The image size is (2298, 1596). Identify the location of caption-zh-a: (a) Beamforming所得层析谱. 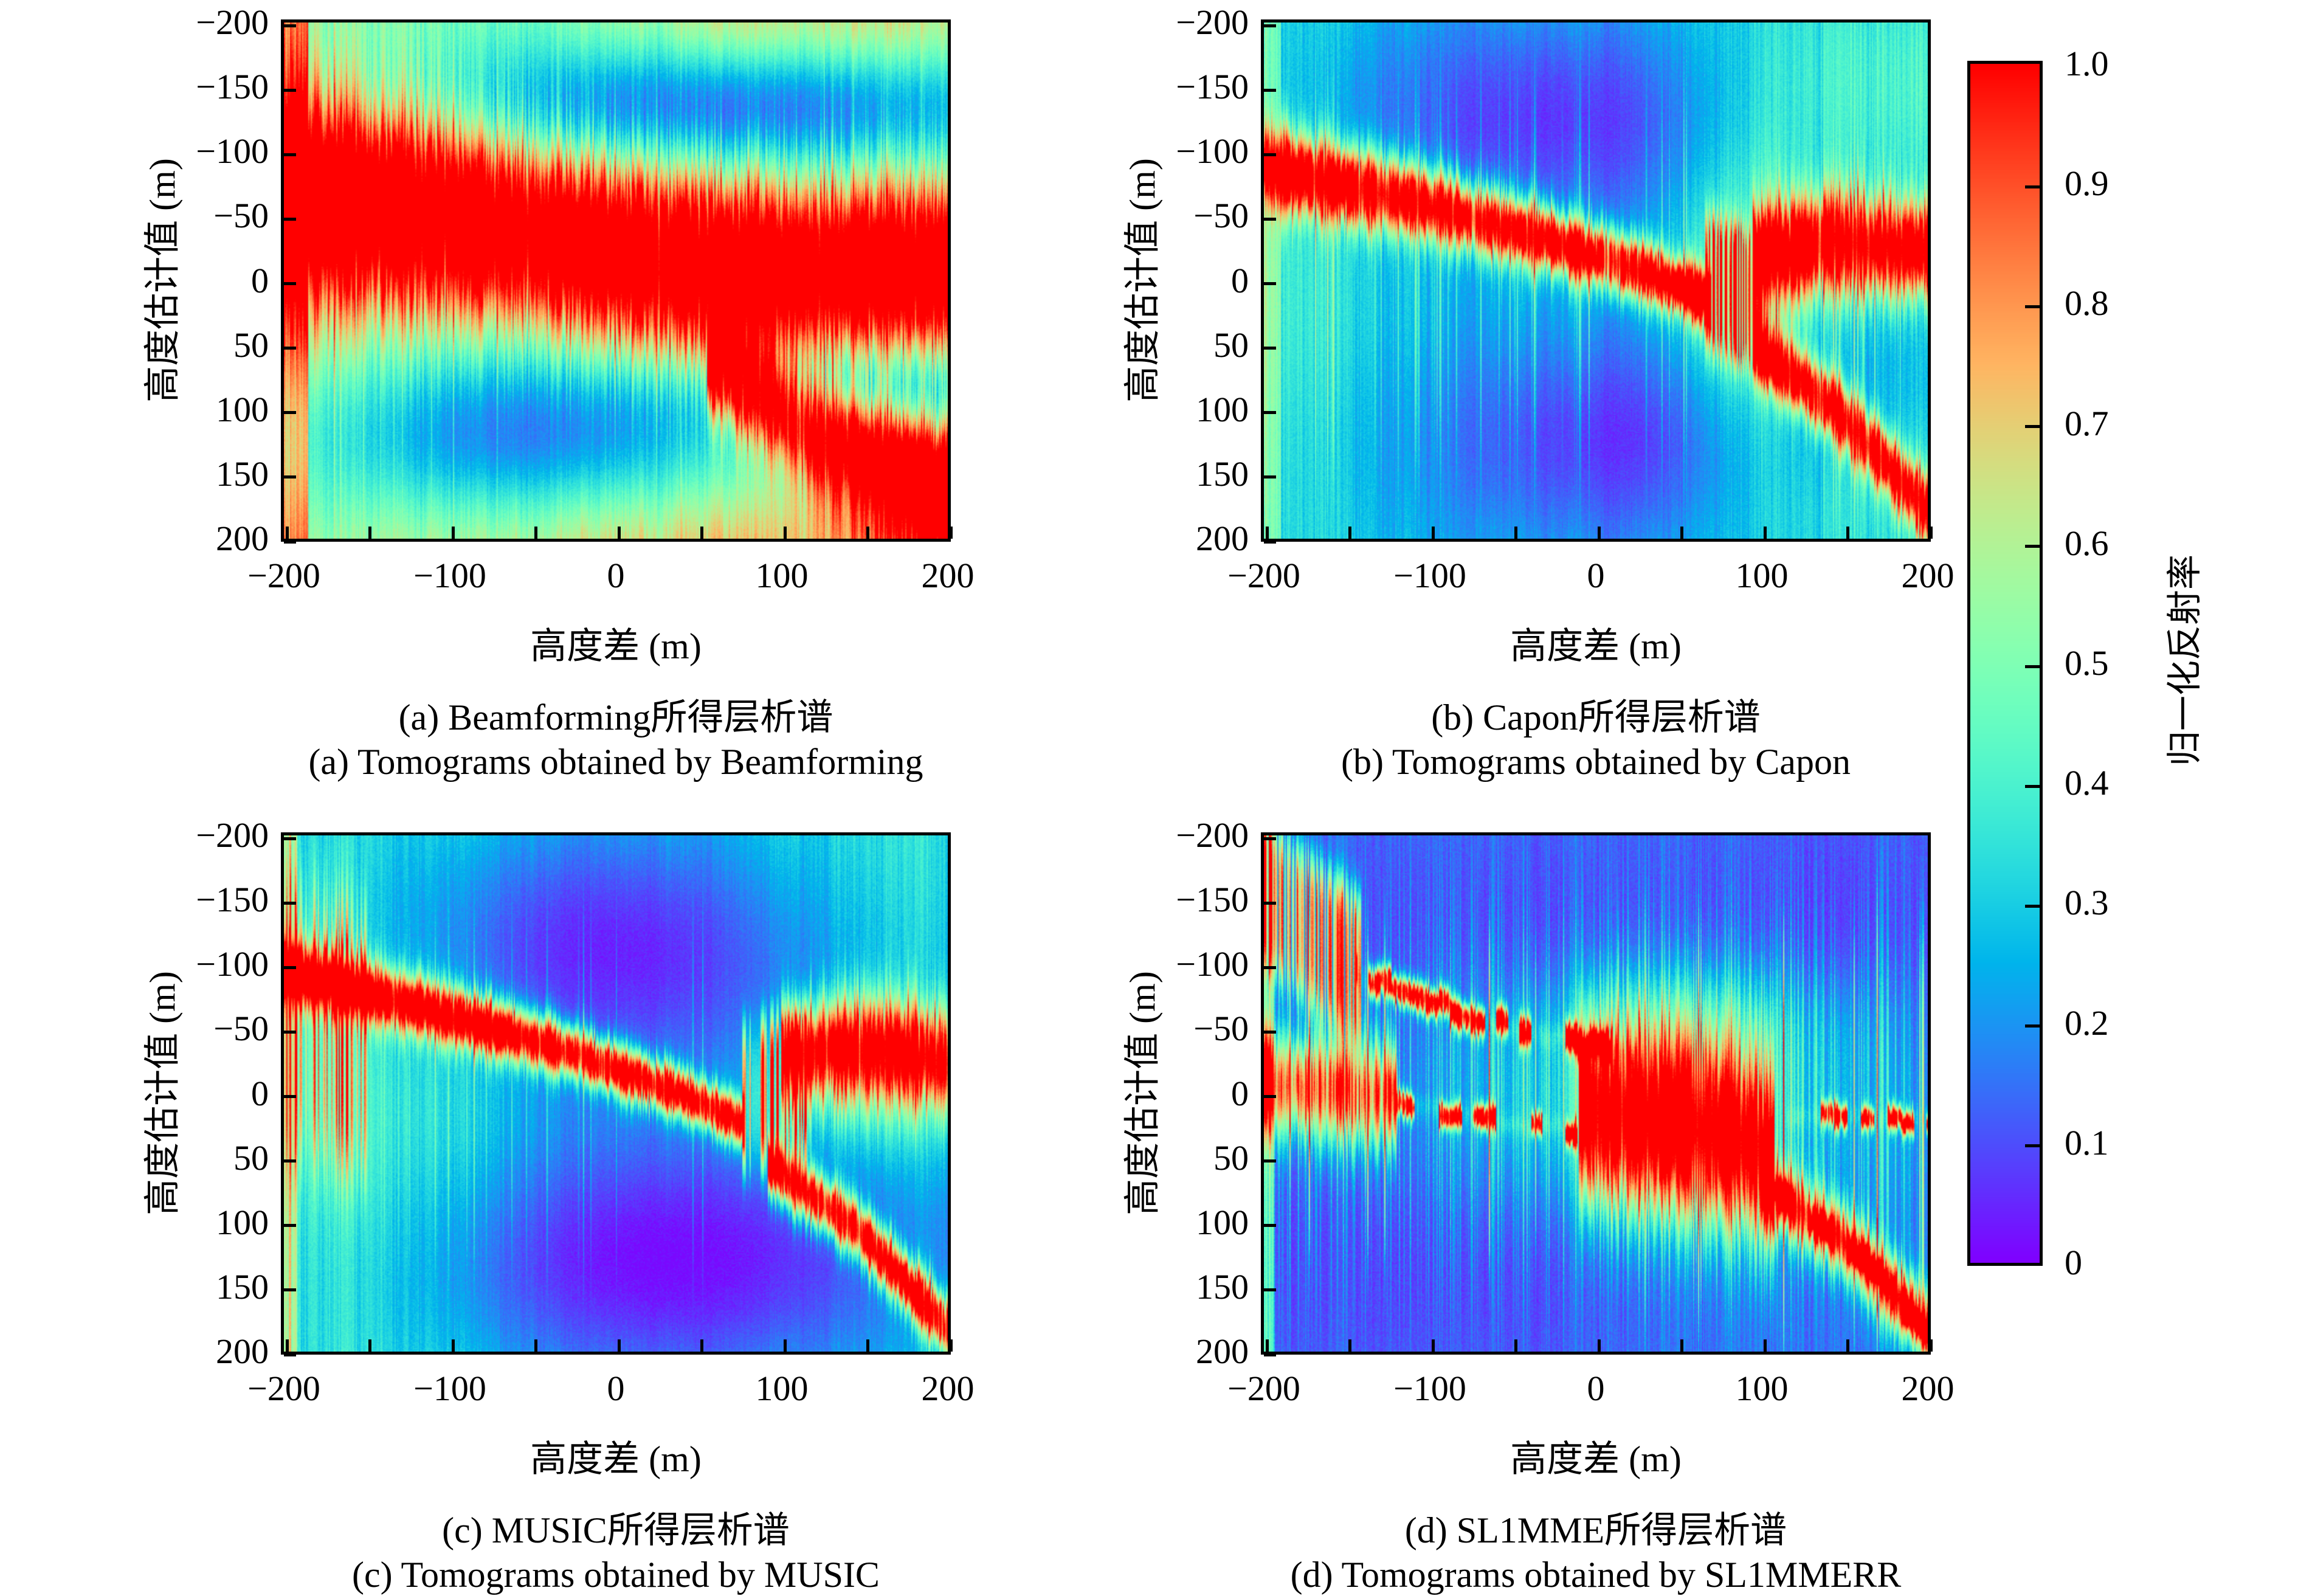
(615, 717).